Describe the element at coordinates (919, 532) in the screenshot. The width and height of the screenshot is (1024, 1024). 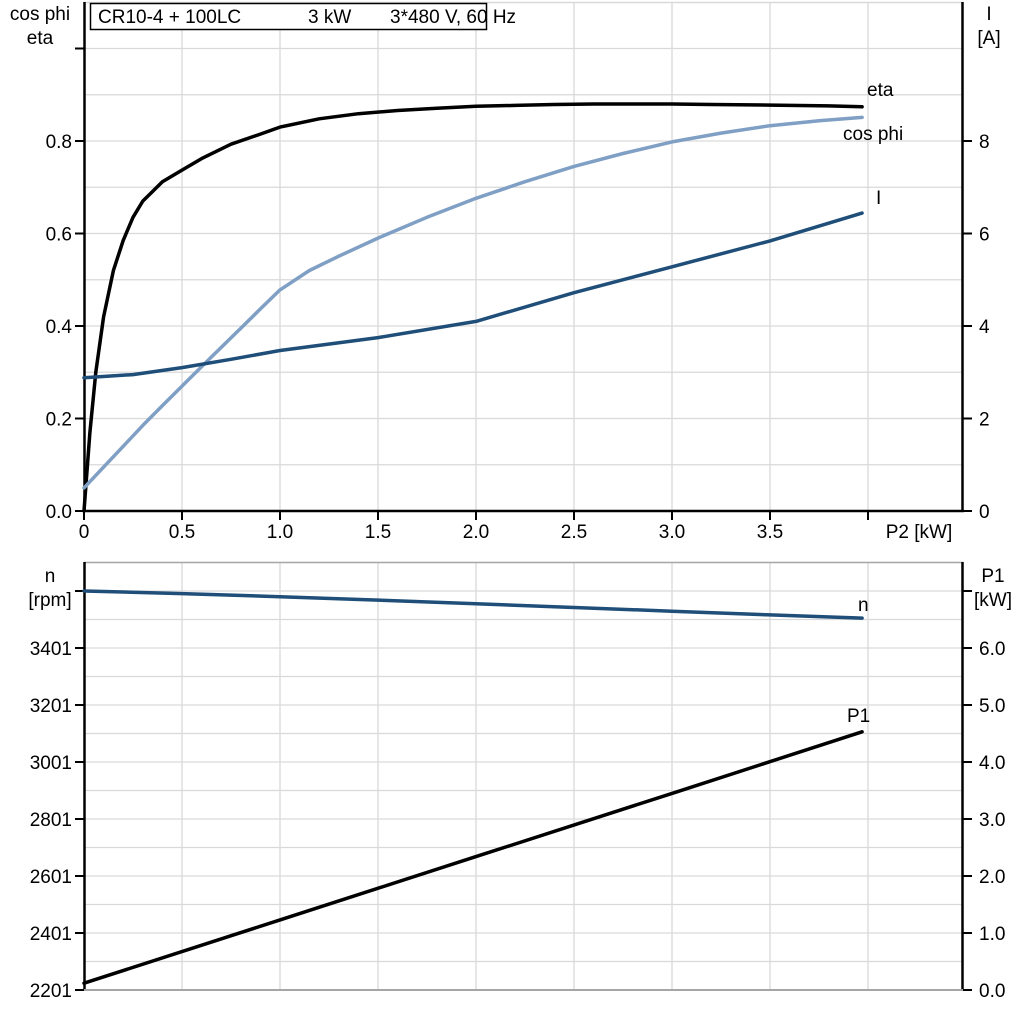
I see `x-axis-label: P2 [kW]` at that location.